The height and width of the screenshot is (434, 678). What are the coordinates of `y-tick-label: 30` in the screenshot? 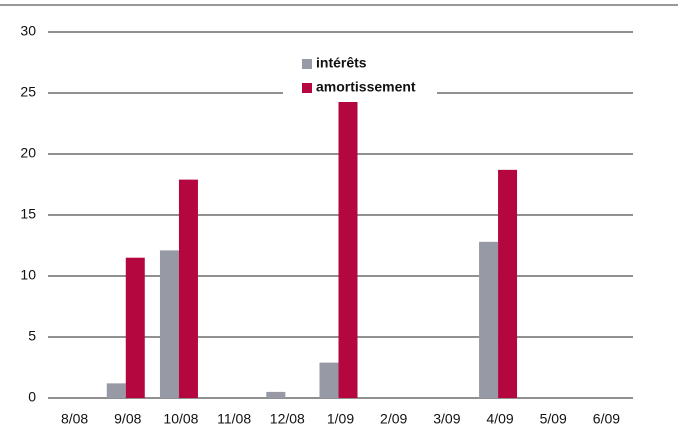 It's located at (28, 31).